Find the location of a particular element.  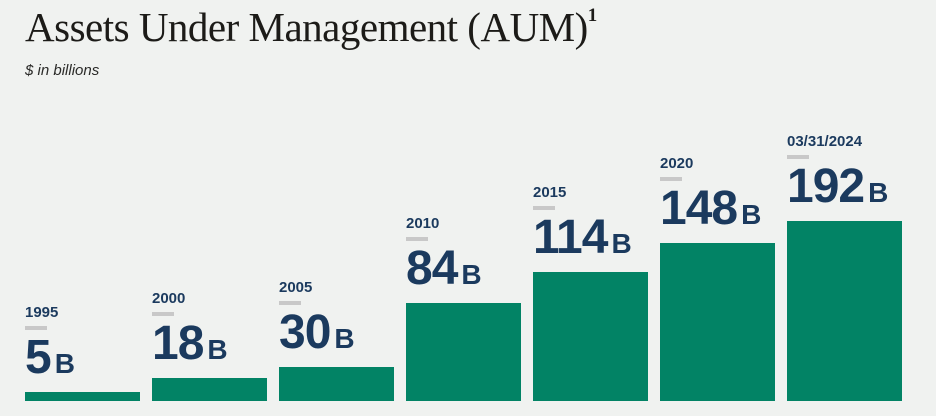

bar-value-label: 18 B is located at coordinates (190, 345).